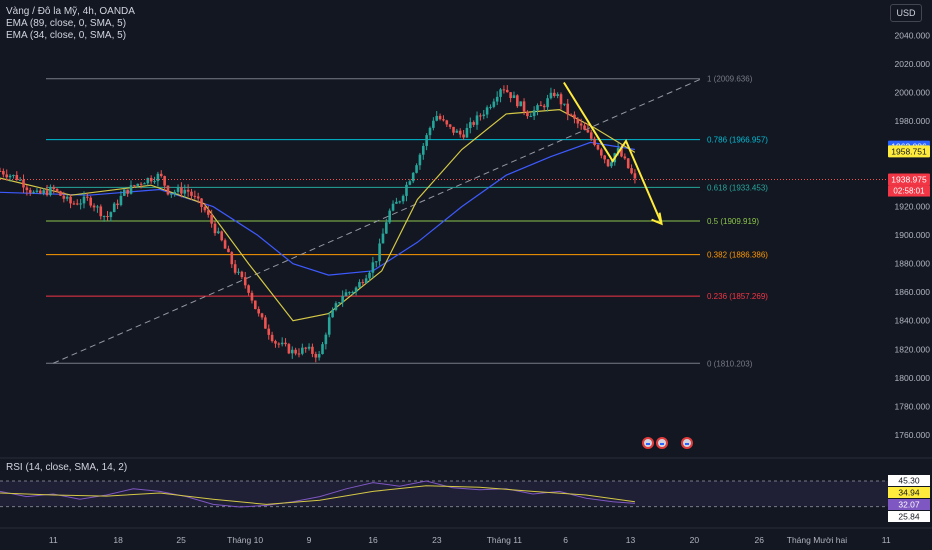 The image size is (932, 550). Describe the element at coordinates (909, 481) in the screenshot. I see `rsi-value-text: 45.30` at that location.